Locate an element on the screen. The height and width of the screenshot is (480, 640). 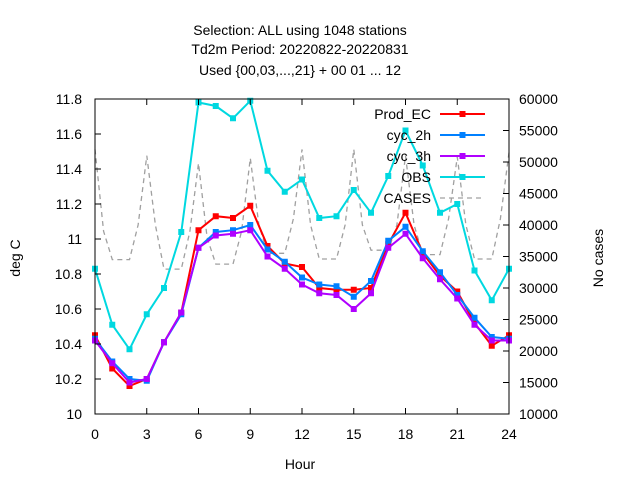
legend-marker-obs is located at coordinates (462, 177).